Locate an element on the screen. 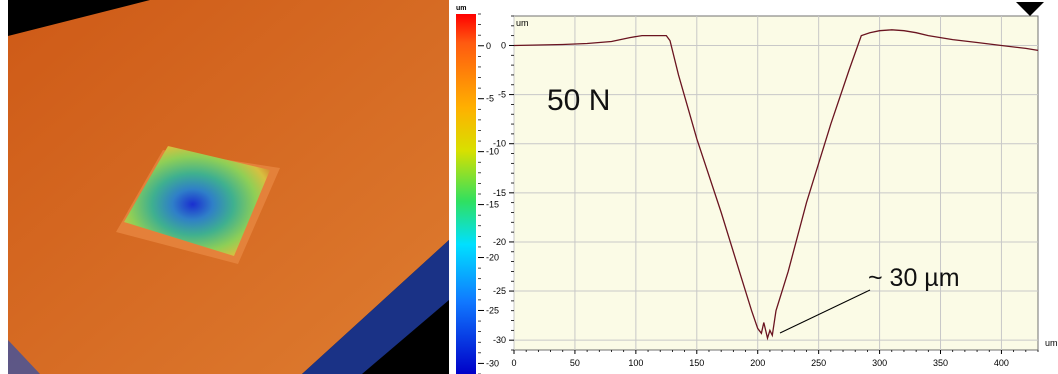  colorbar-tick-label: -30 is located at coordinates (492, 363).